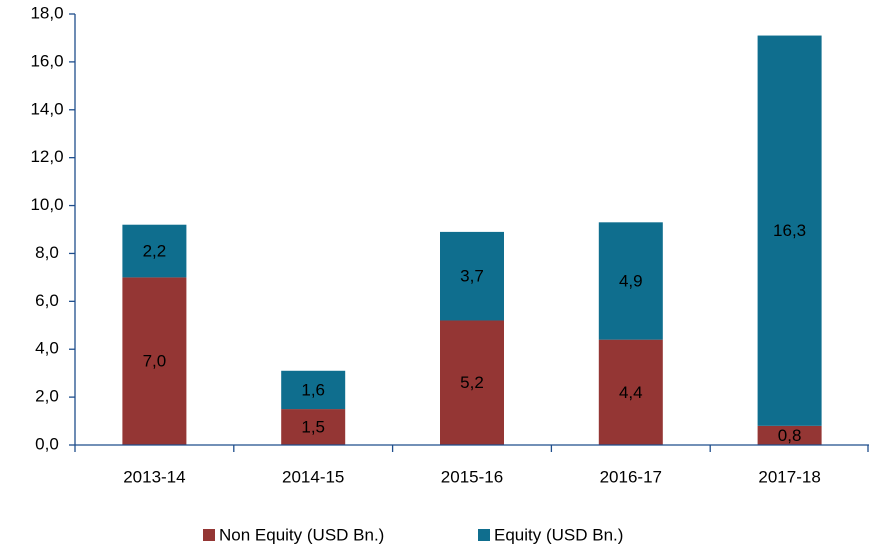 The image size is (869, 552). What do you see at coordinates (46, 204) in the screenshot?
I see `y-tick-label: 10,0` at bounding box center [46, 204].